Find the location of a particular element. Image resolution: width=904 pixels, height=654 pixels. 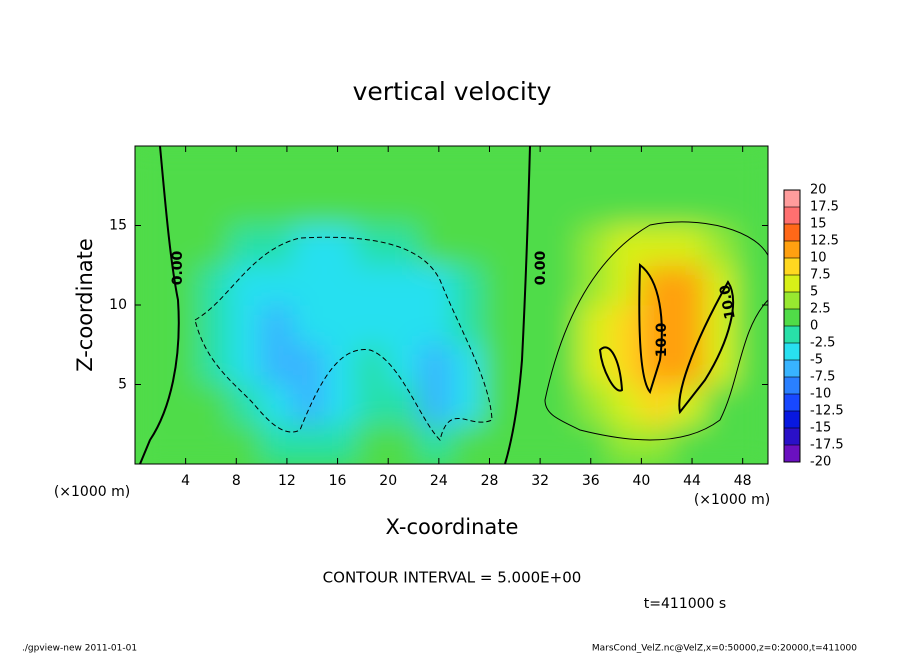

footer-left: ./gpview-new 2011-01-01 is located at coordinates (79, 649).